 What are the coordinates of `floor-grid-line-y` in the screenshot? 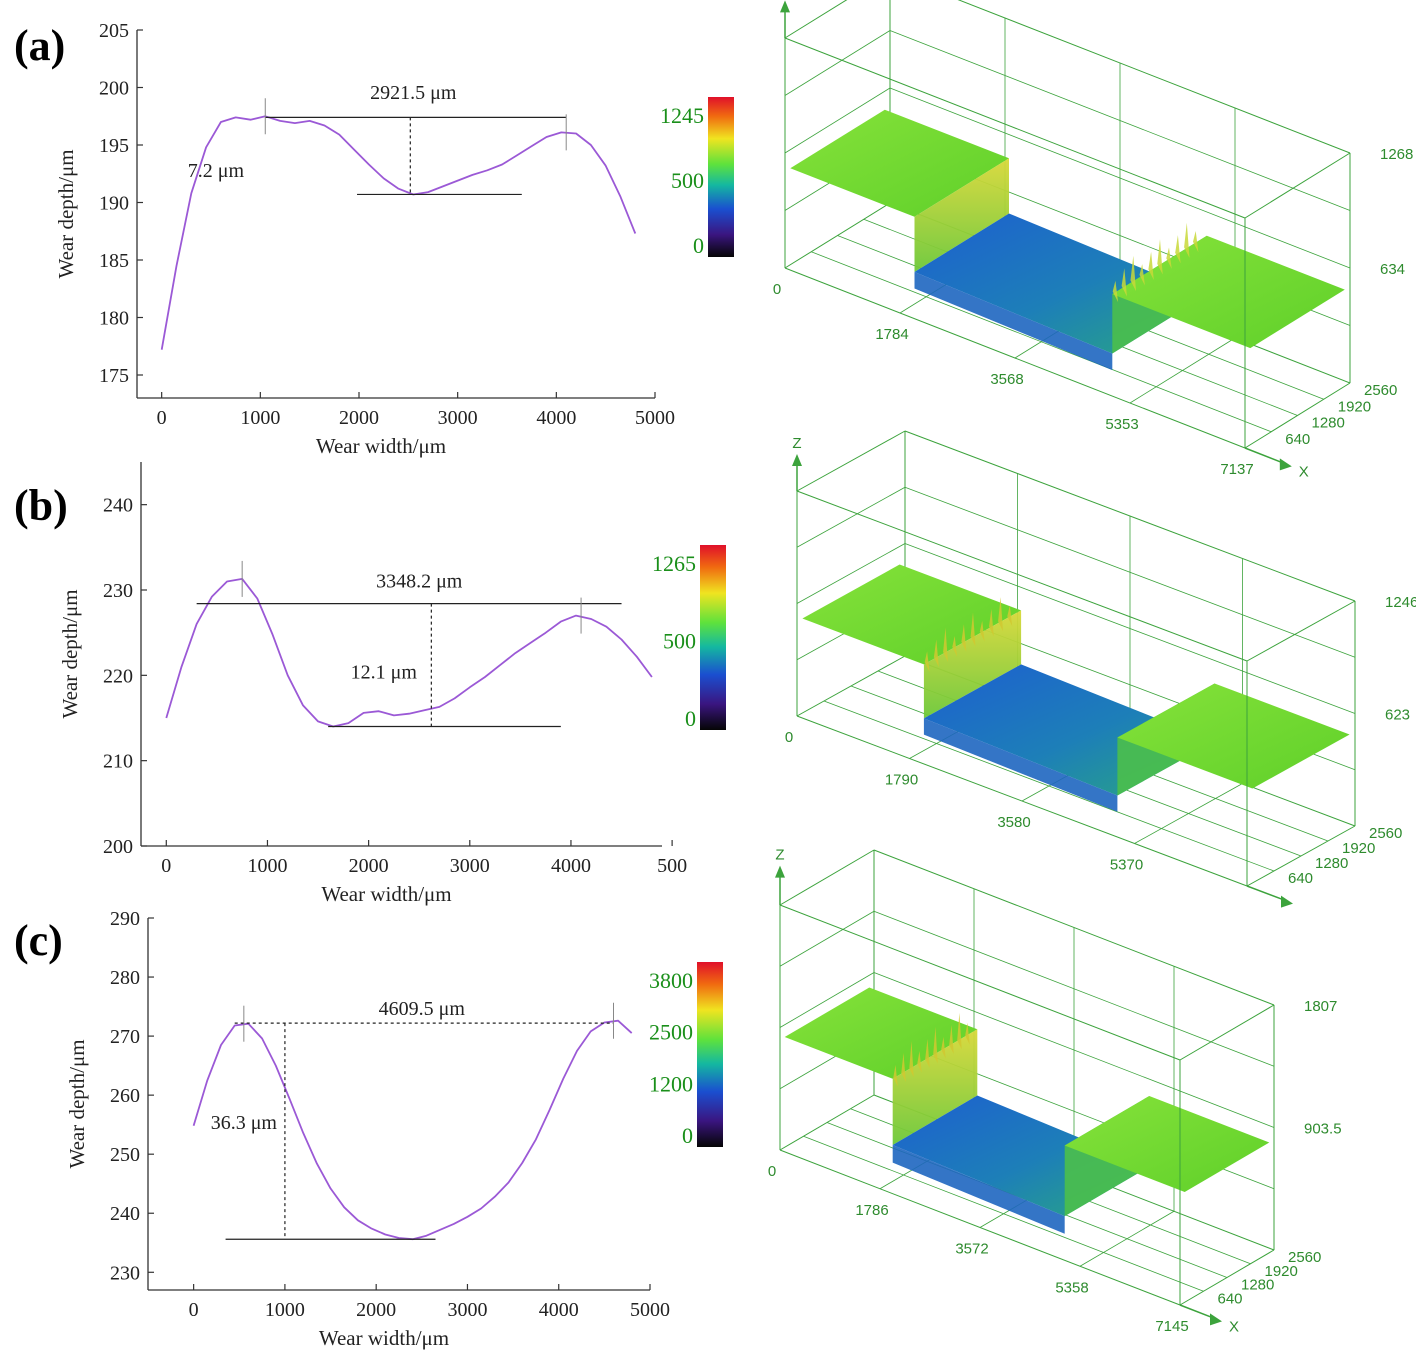 It's located at (1041, 342).